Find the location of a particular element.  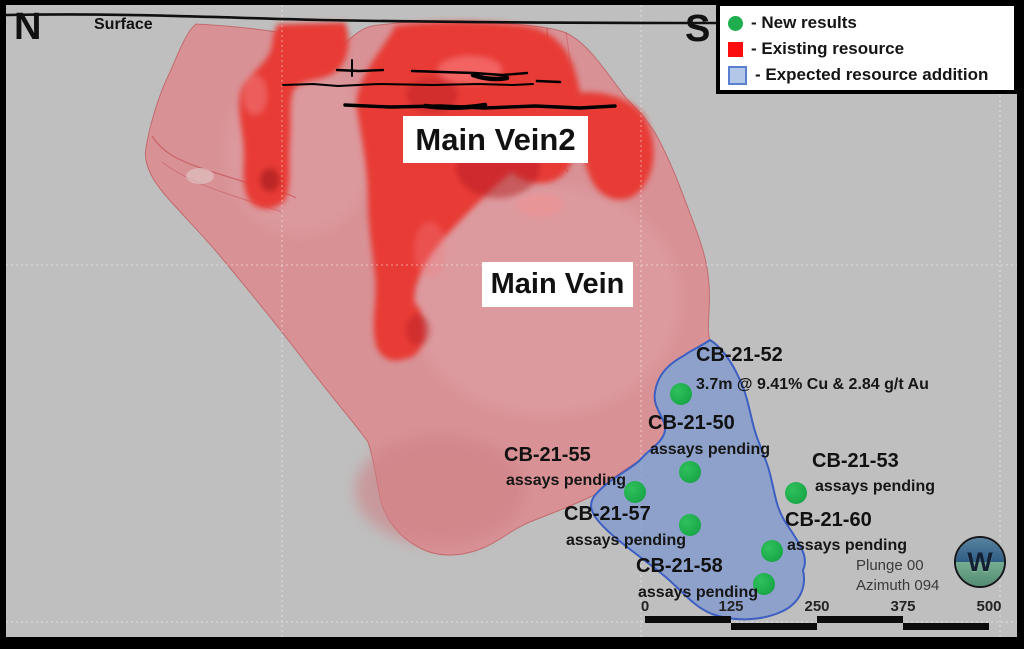

main-vein-label-box: Main Vein is located at coordinates (557, 284).